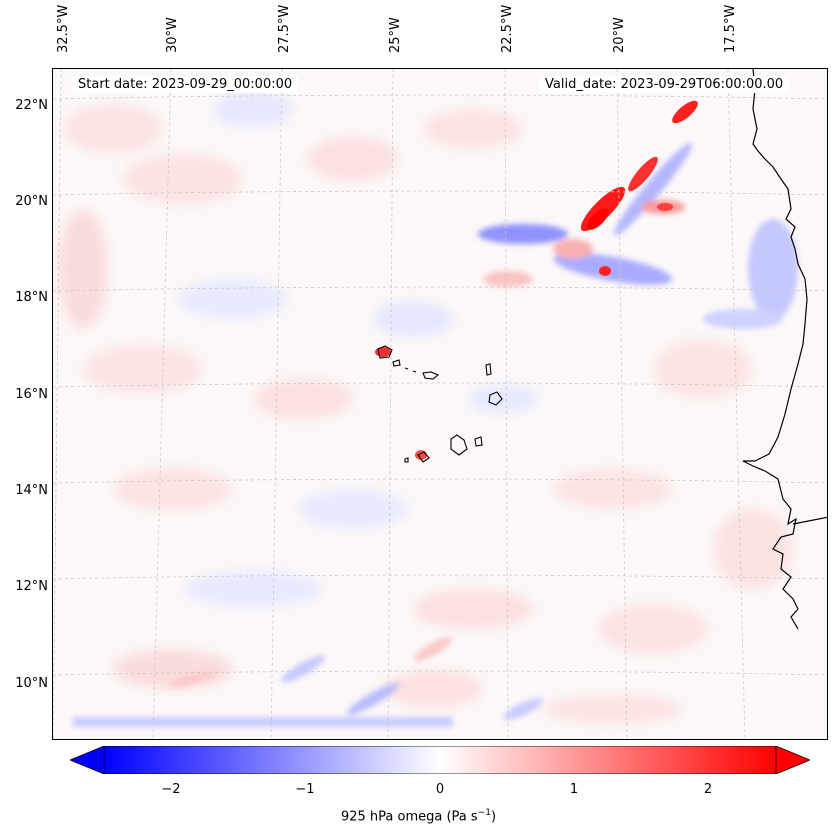 Image resolution: width=837 pixels, height=839 pixels. I want to click on colorbar-tick-1: 1, so click(574, 789).